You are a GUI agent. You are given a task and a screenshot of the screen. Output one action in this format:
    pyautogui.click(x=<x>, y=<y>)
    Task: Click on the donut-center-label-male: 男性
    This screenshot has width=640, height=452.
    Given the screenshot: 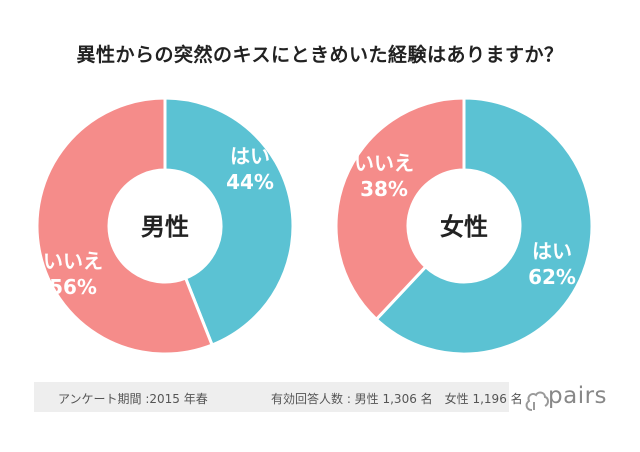 What is the action you would take?
    pyautogui.click(x=165, y=227)
    